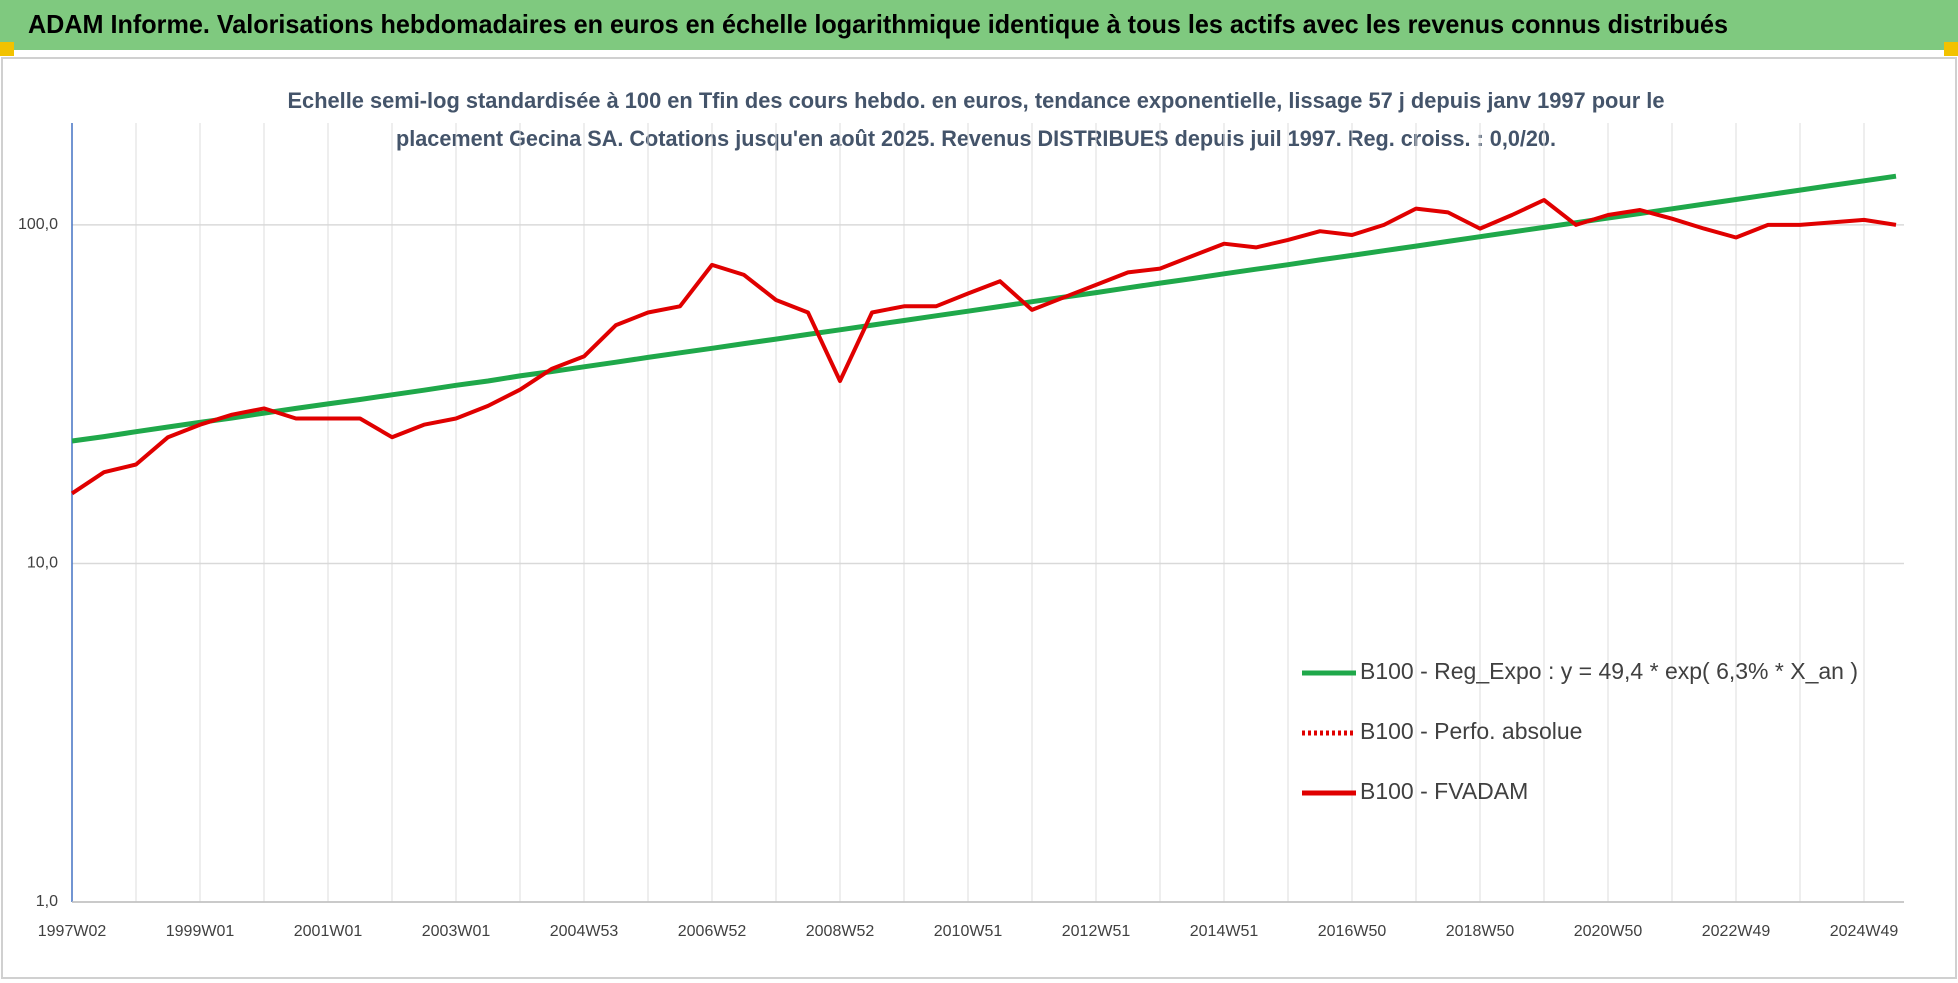  What do you see at coordinates (72, 931) in the screenshot?
I see `x-tick-label: 1997W02` at bounding box center [72, 931].